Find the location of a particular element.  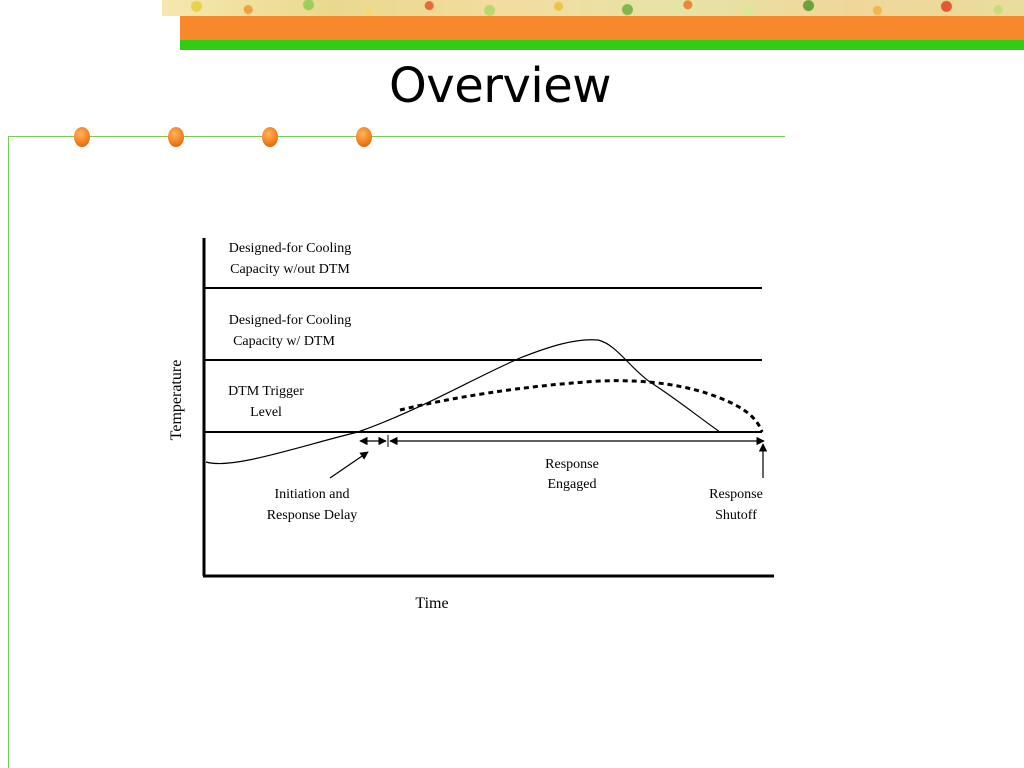

orange-header-bar is located at coordinates (602, 28).